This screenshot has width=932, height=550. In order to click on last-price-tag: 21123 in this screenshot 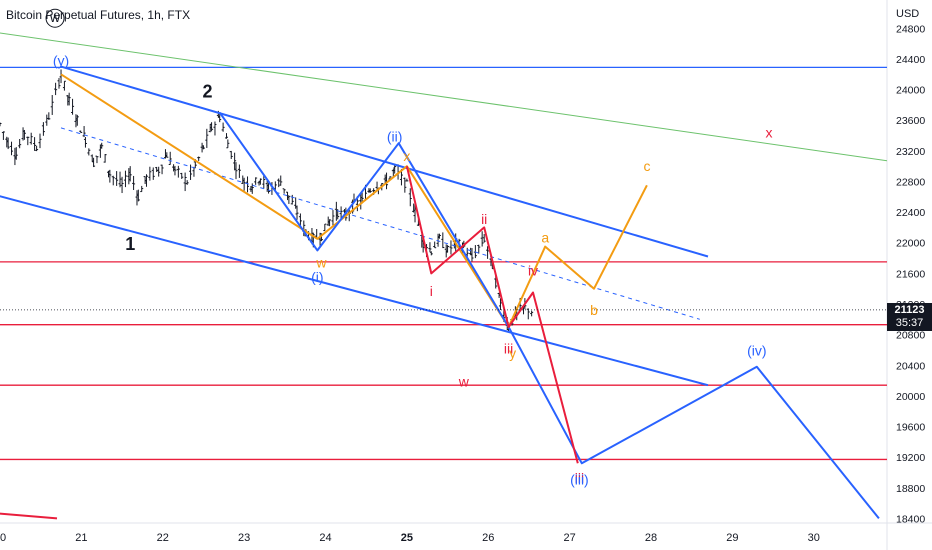, I will do `click(909, 309)`.